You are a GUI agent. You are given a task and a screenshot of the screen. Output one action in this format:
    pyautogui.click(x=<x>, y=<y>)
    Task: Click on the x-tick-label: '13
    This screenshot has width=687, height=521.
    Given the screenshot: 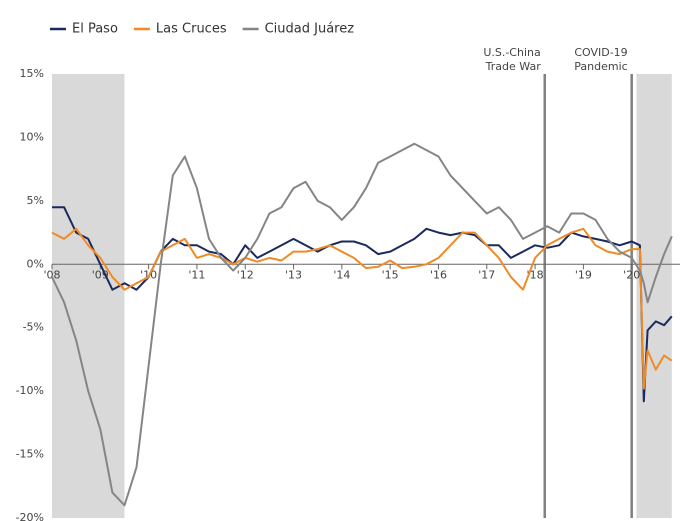 What is the action you would take?
    pyautogui.click(x=293, y=274)
    